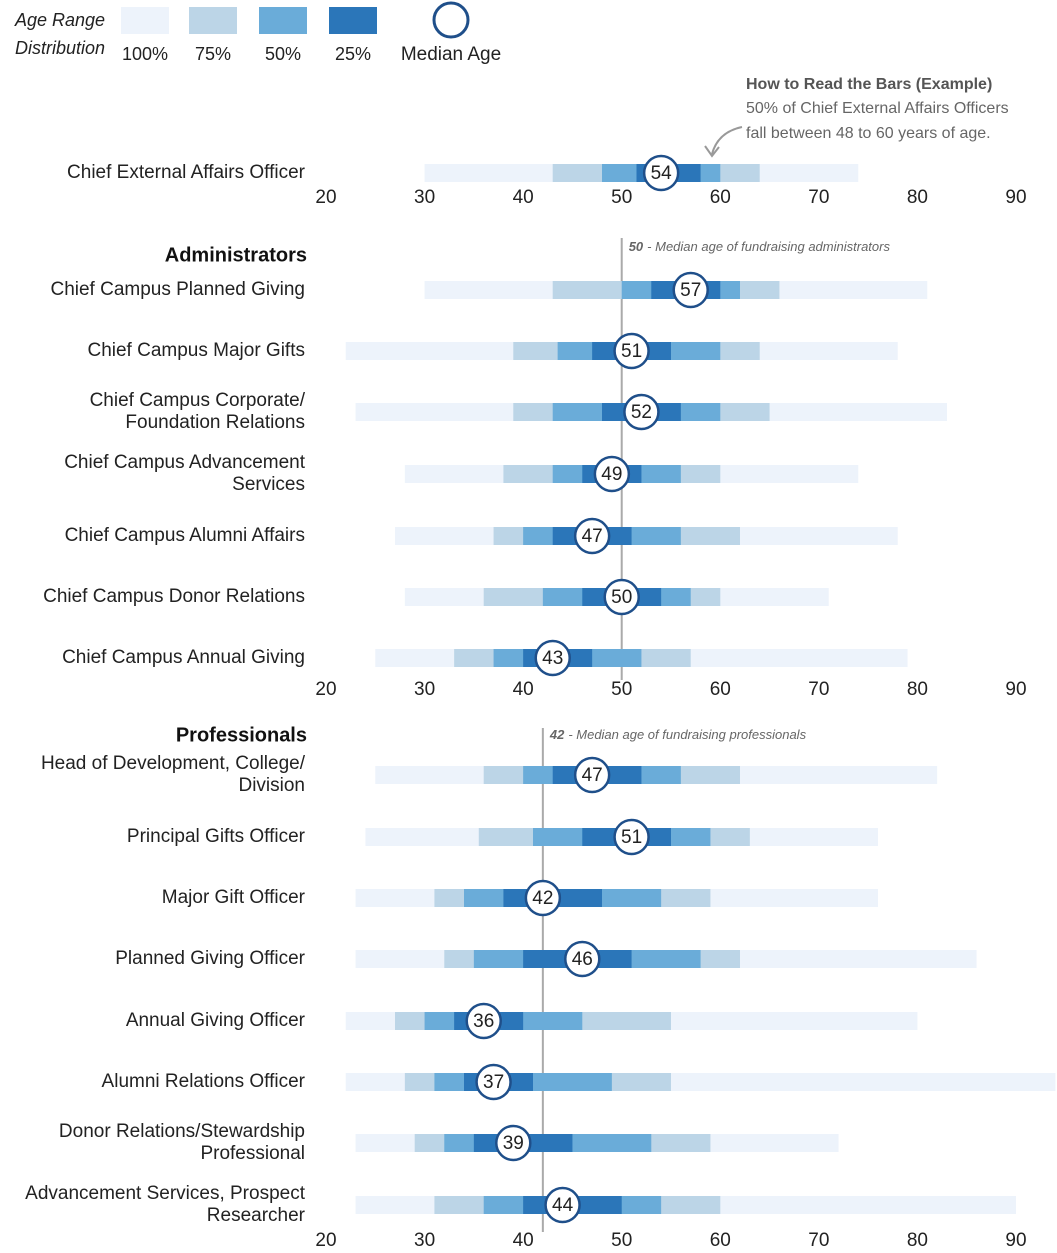 The width and height of the screenshot is (1057, 1253). I want to click on median-label: 39, so click(513, 1143).